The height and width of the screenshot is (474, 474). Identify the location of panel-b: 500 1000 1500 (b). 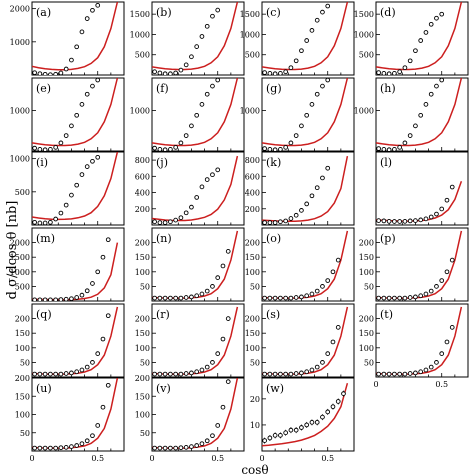
(187, 38).